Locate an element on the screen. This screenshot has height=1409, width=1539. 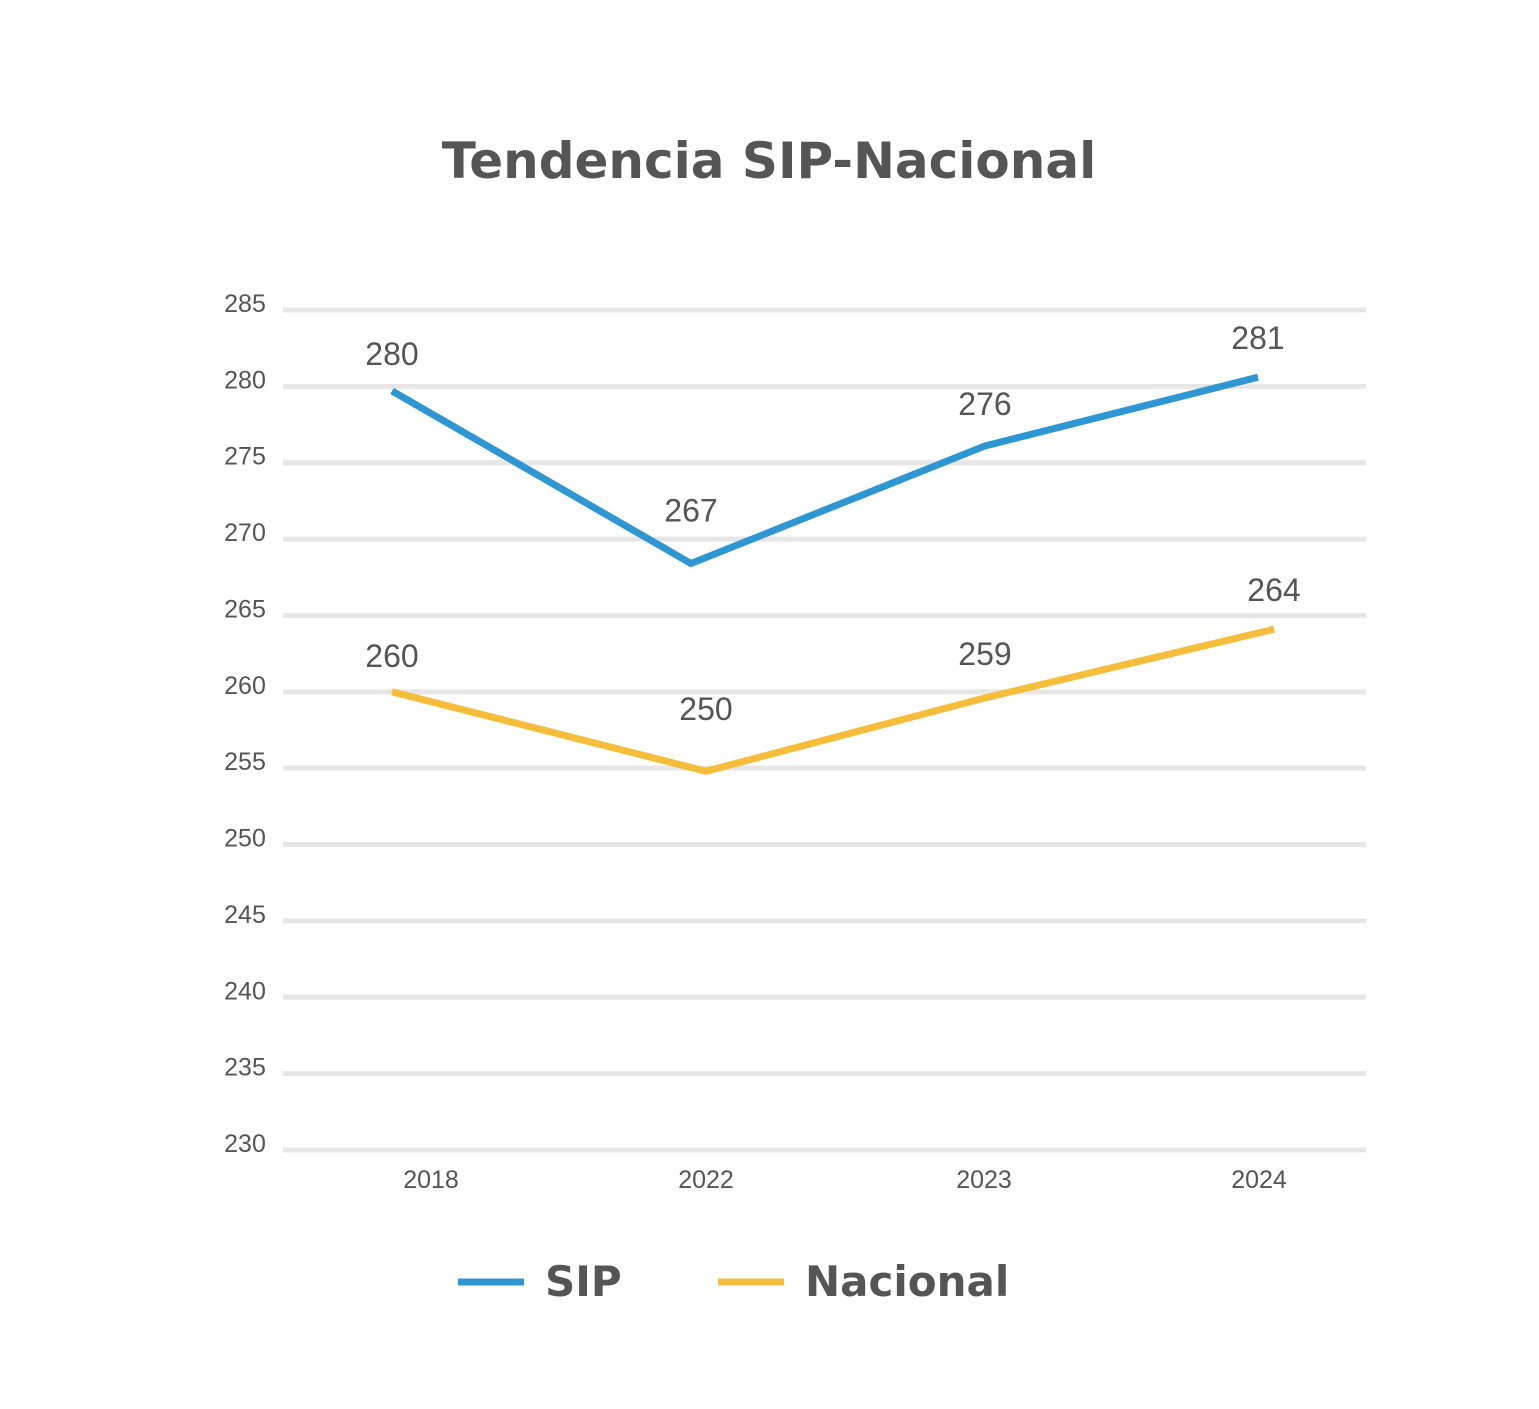
y-tick-label-230: 230 is located at coordinates (245, 1144).